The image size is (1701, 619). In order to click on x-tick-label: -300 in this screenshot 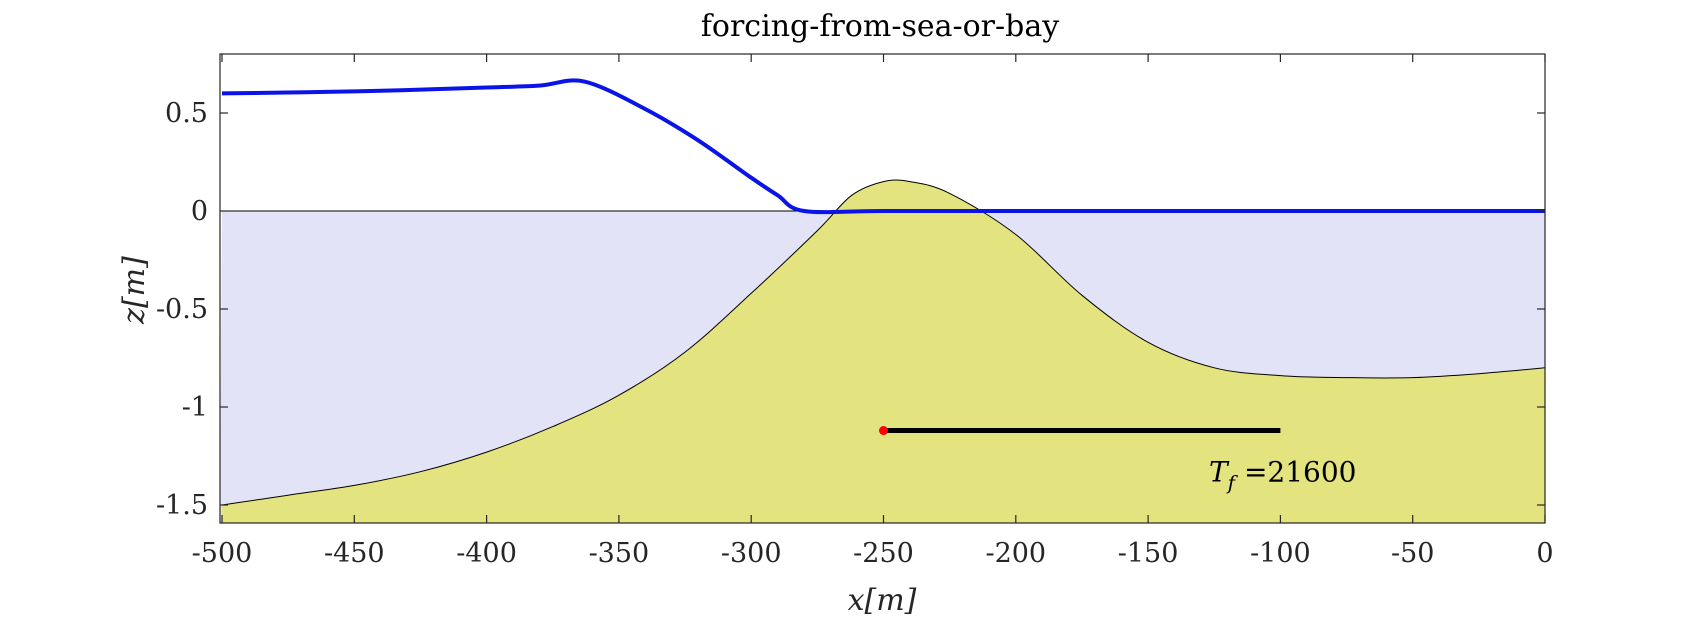, I will do `click(751, 553)`.